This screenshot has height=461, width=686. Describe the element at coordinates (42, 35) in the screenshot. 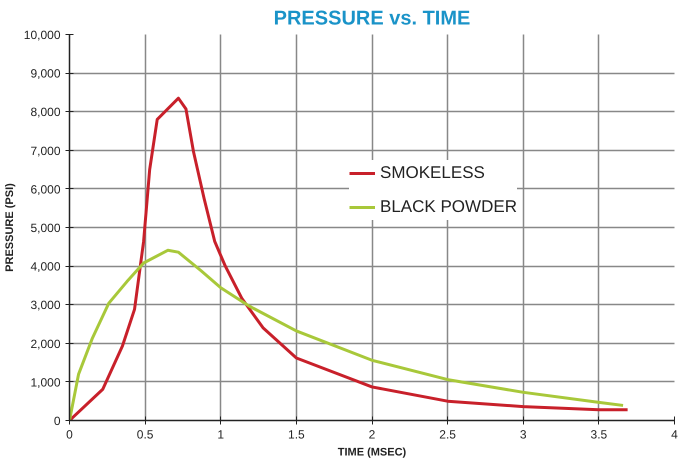

I see `y-tick-label: 10,000` at that location.